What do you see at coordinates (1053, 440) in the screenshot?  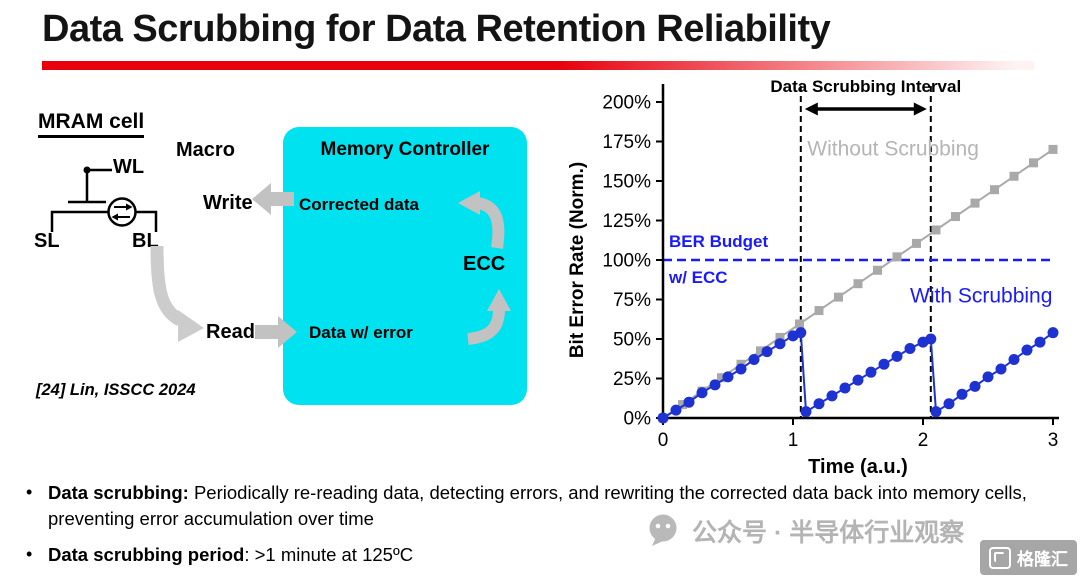 I see `svg-text: 3` at bounding box center [1053, 440].